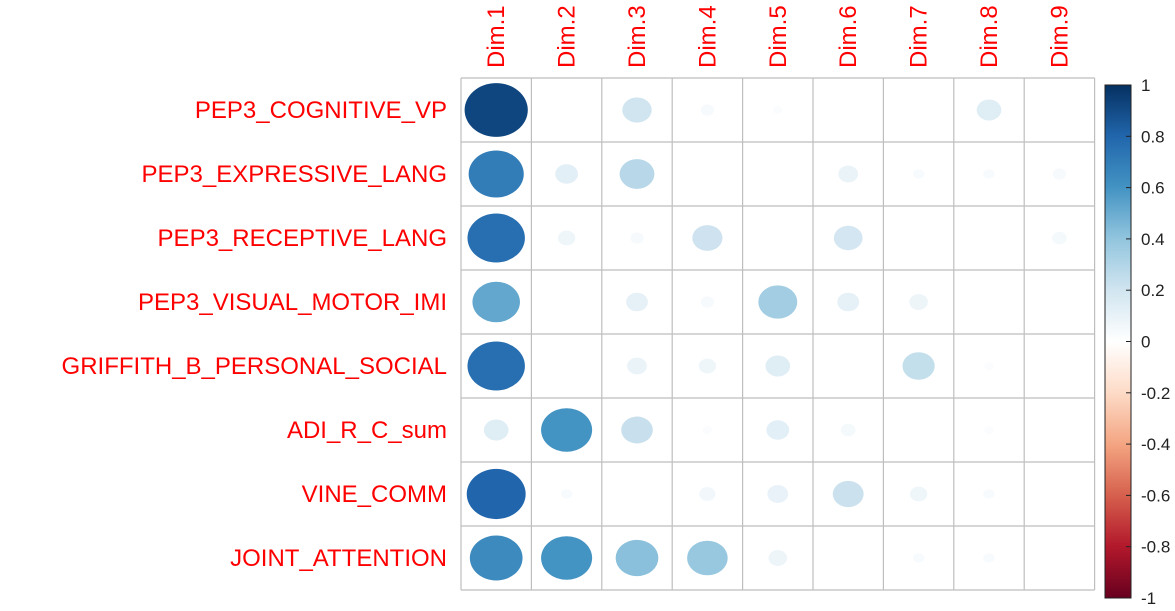 Image resolution: width=1175 pixels, height=611 pixels. I want to click on colorbar-tick-label: -0.6, so click(1155, 495).